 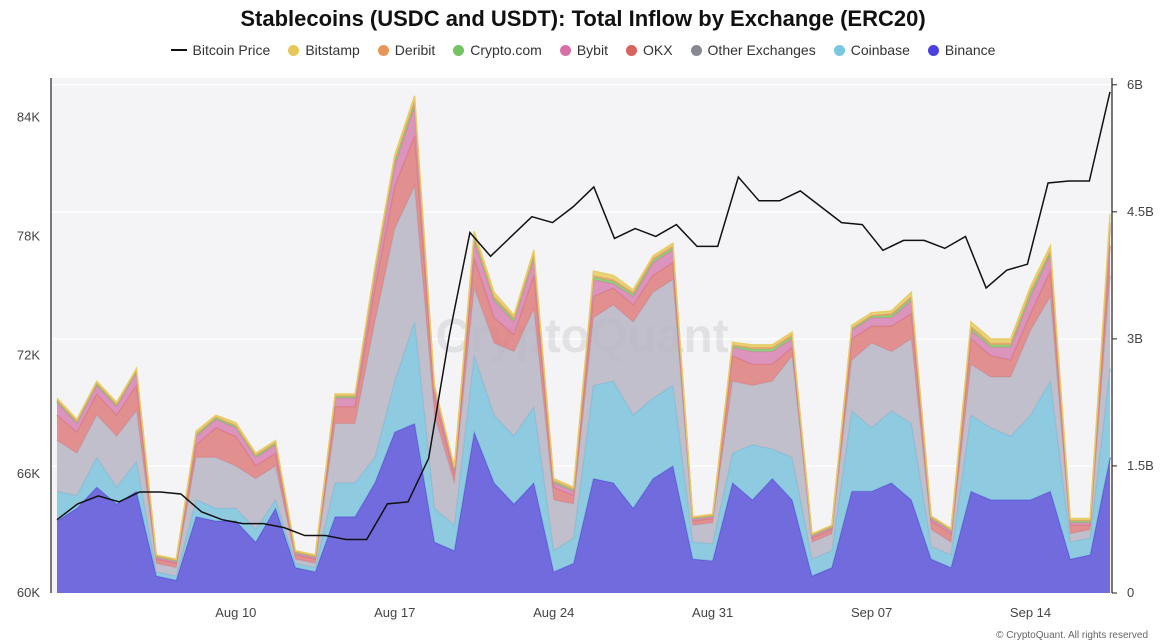 I want to click on legend-label: Coinbase, so click(x=880, y=50).